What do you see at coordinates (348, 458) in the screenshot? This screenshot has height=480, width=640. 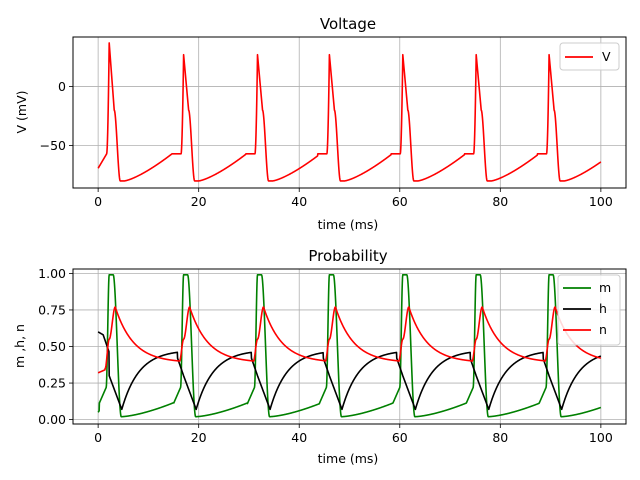 I see `probability-x-axis-label: time (ms)` at bounding box center [348, 458].